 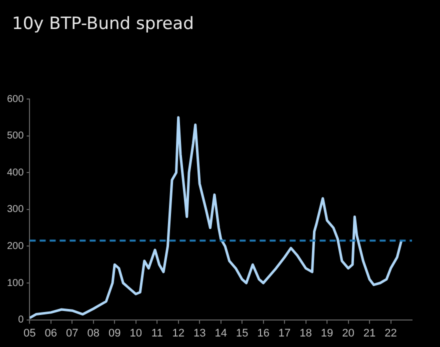 What do you see at coordinates (15, 283) in the screenshot?
I see `y-tick-label: 100` at bounding box center [15, 283].